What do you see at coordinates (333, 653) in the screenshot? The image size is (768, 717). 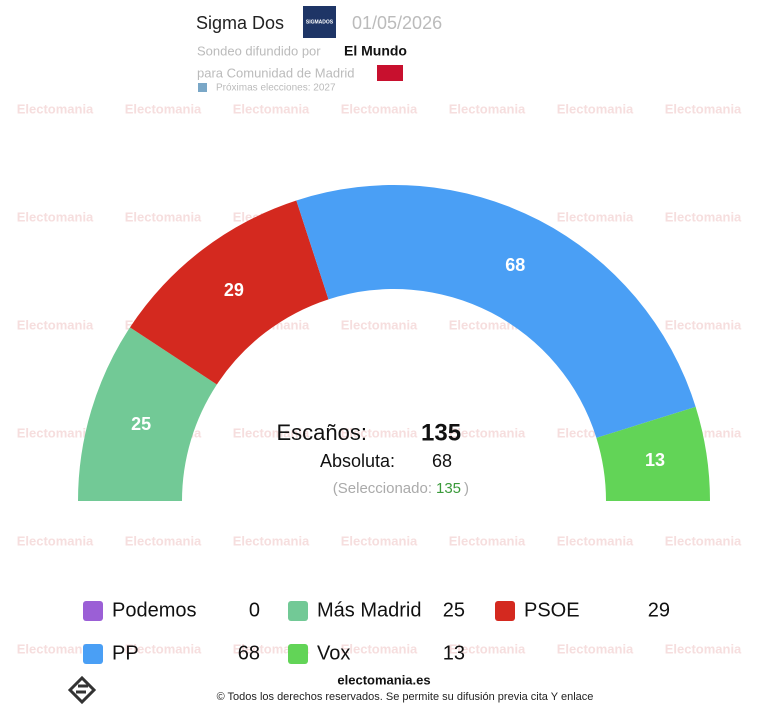 I see `legend-name: Vox` at bounding box center [333, 653].